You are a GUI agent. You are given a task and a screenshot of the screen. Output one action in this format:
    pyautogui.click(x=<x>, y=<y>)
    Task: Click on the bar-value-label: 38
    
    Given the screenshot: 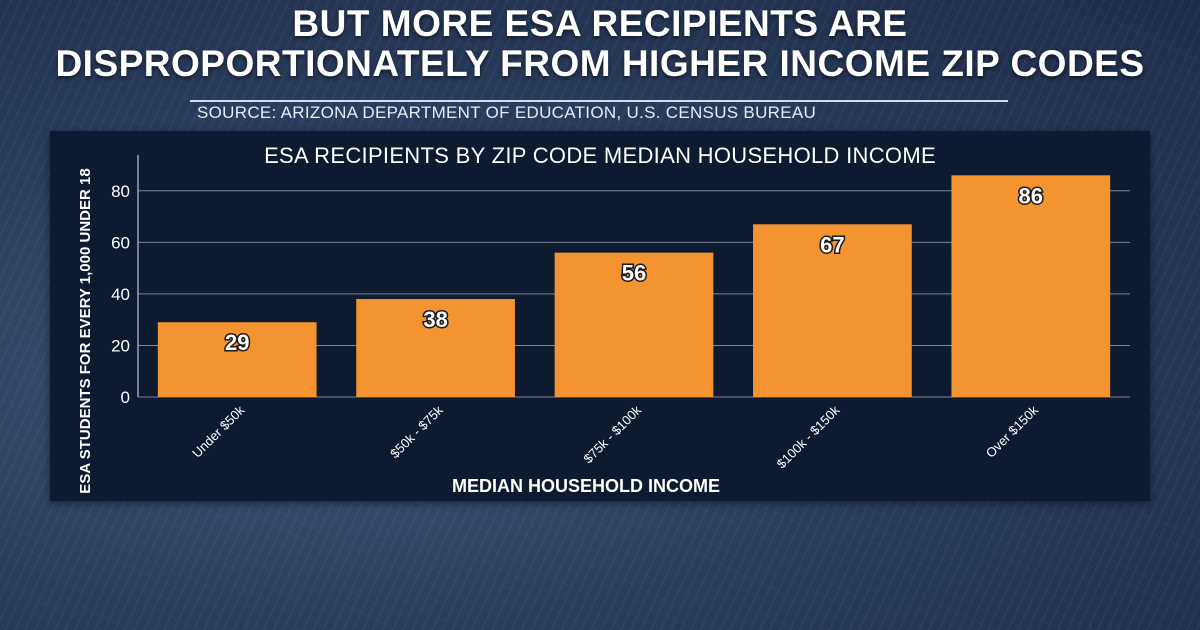 What is the action you would take?
    pyautogui.click(x=435, y=319)
    